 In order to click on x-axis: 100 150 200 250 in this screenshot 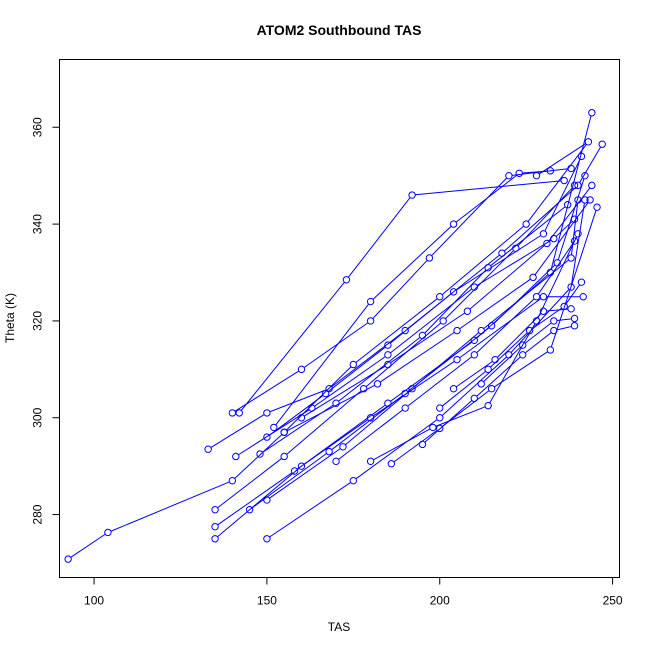, I will do `click(353, 592)`.